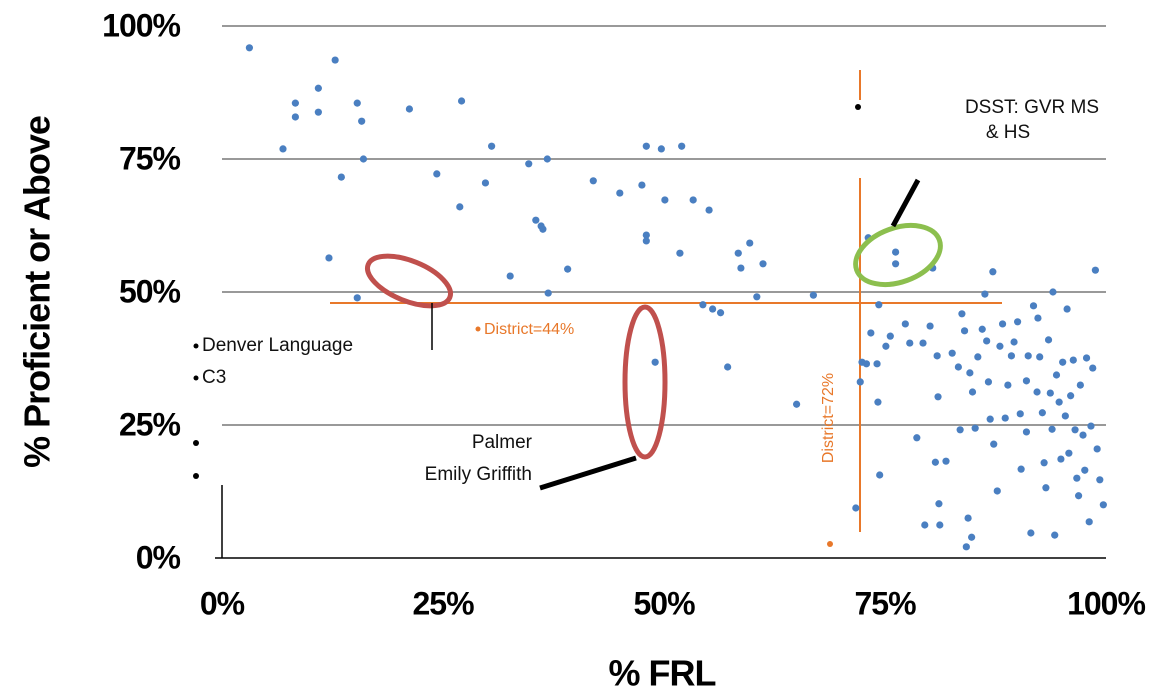 The width and height of the screenshot is (1154, 699). Describe the element at coordinates (150, 158) in the screenshot. I see `y-tick-label: 75%` at that location.